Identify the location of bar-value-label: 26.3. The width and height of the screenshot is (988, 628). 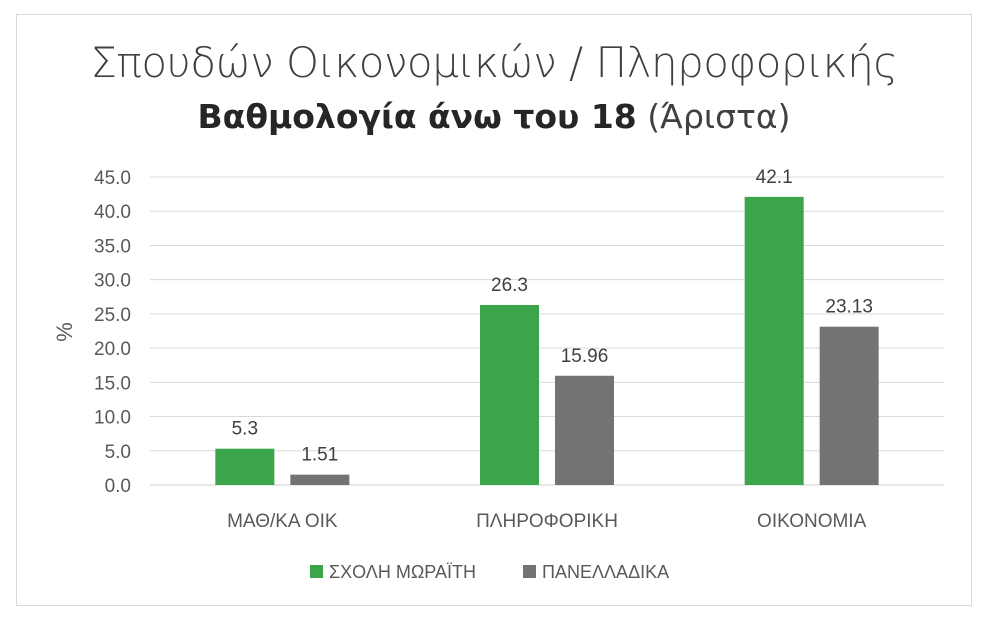
(509, 285).